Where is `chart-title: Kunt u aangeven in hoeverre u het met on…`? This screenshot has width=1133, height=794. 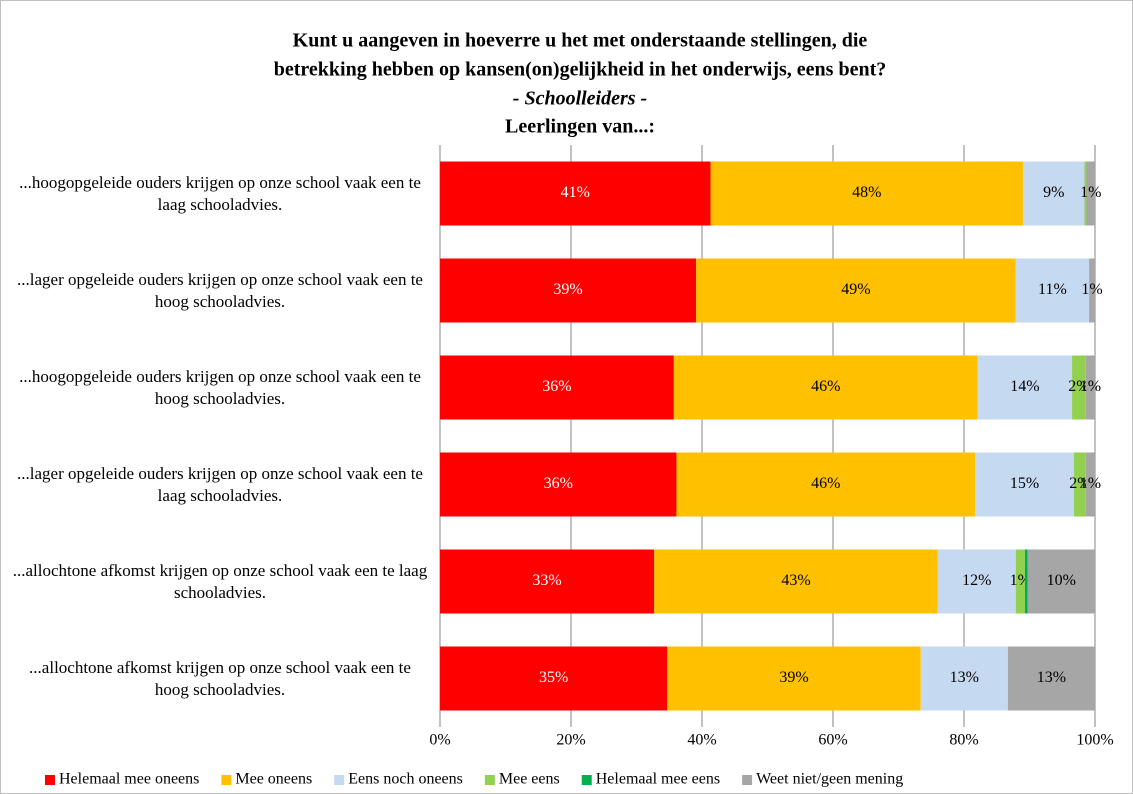
chart-title: Kunt u aangeven in hoeverre u het met on… is located at coordinates (580, 41).